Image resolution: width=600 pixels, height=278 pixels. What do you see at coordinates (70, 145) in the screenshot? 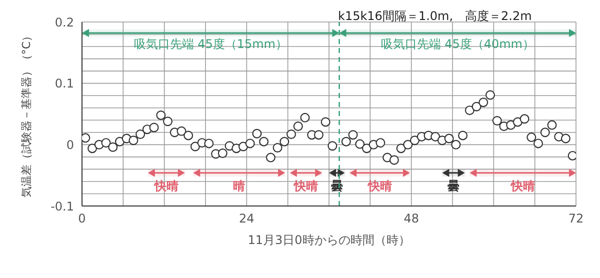
I see `y-tick-label: 0` at bounding box center [70, 145].